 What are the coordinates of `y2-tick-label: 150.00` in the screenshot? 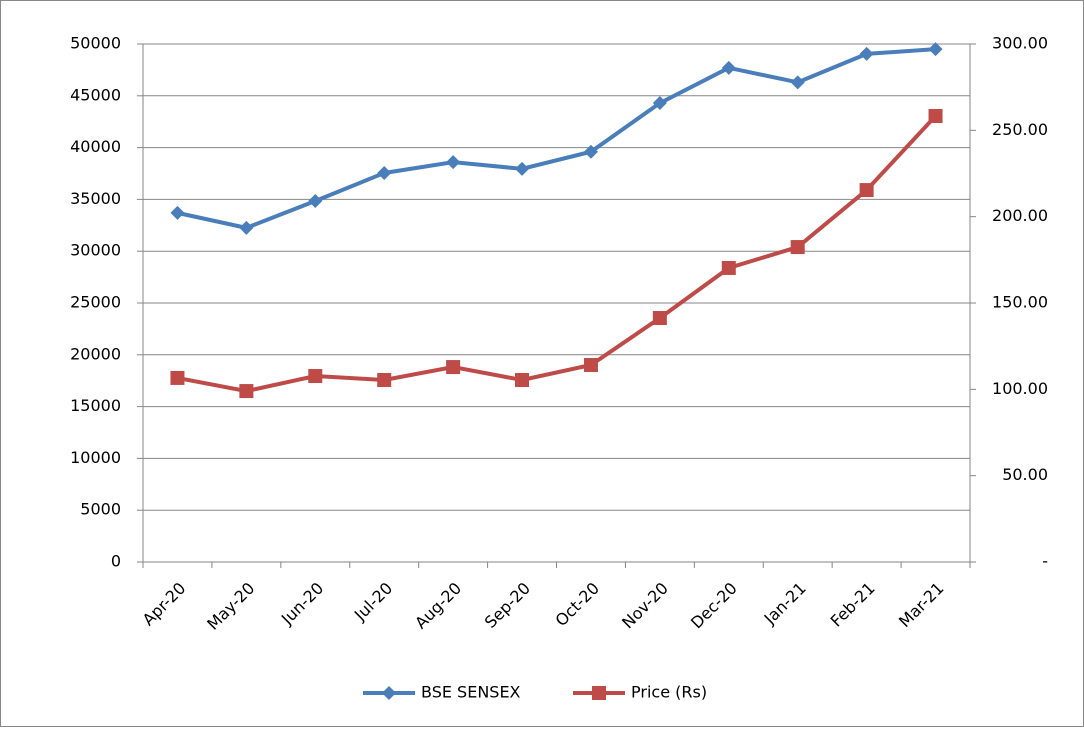 It's located at (1020, 302).